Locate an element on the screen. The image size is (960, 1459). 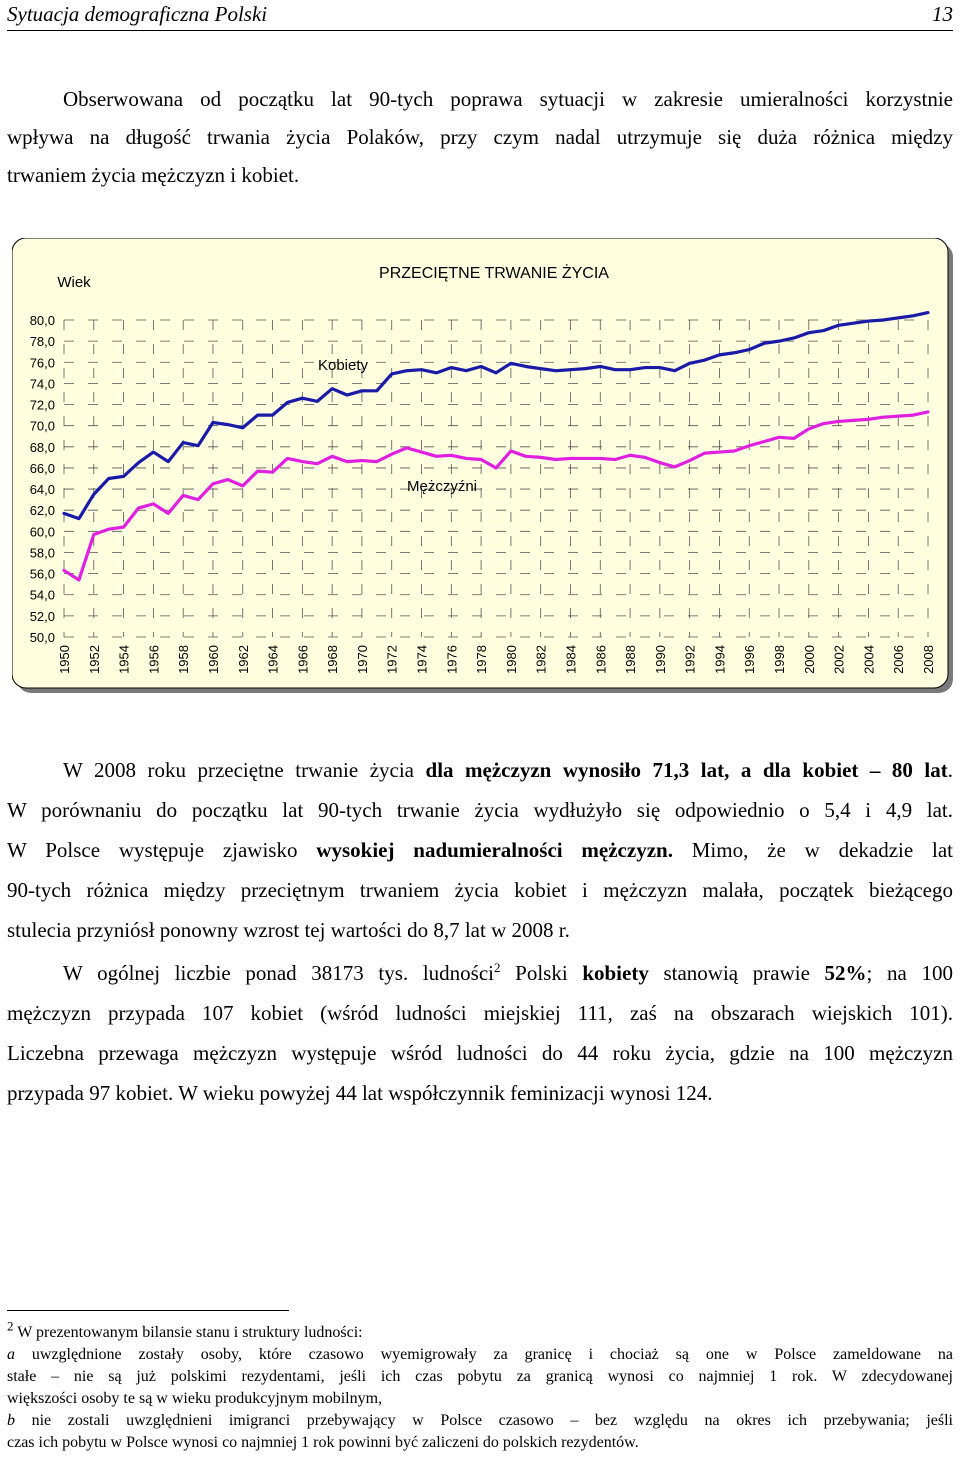
x-tick-label: 1982 is located at coordinates (541, 659).